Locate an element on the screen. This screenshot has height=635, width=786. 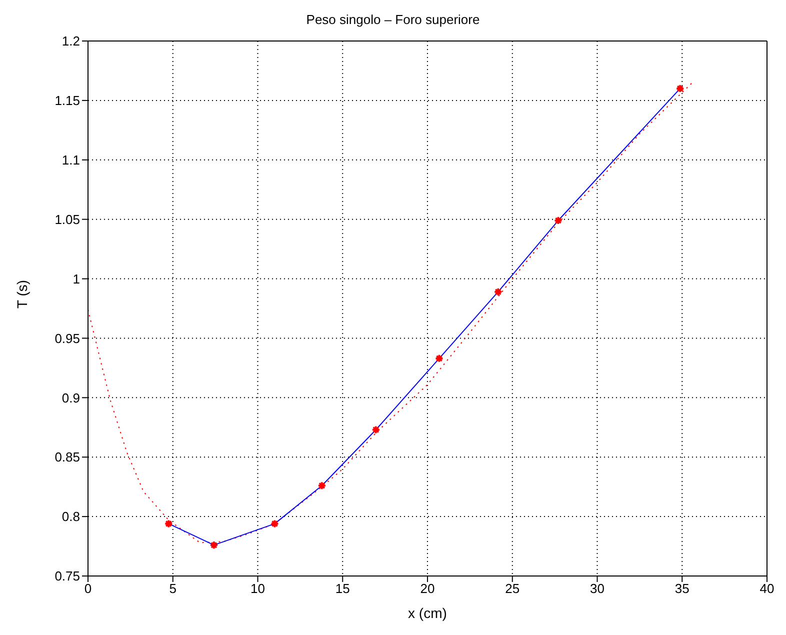
x-tick-label: 30 is located at coordinates (597, 588).